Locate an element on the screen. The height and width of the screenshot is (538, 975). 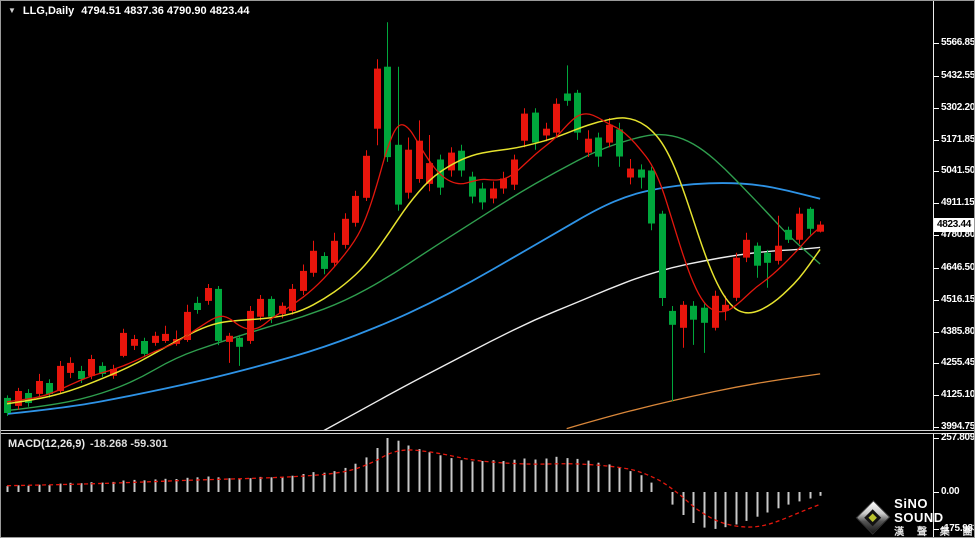
macd-indicator-name: MACD(12,26,9) is located at coordinates (47, 444).